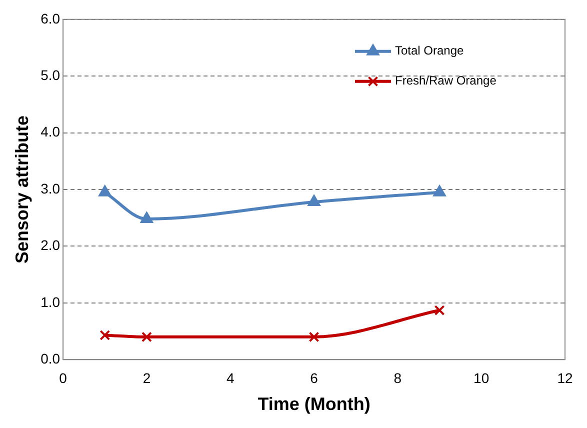  Describe the element at coordinates (22, 189) in the screenshot. I see `y-axis-title: Sensory attribute` at that location.